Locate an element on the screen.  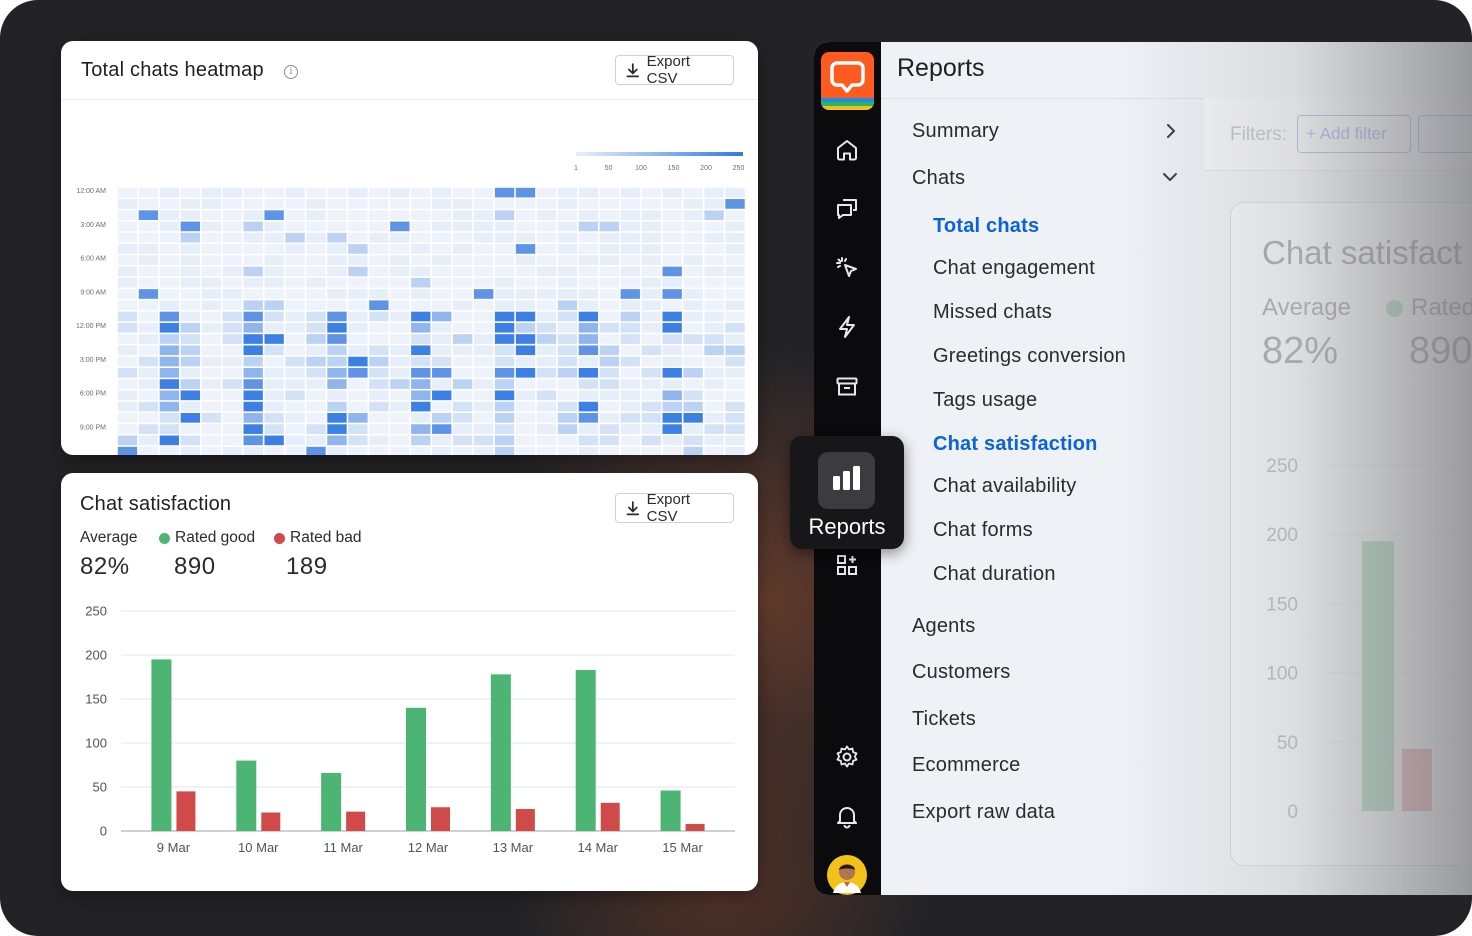
traffic-icon is located at coordinates (847, 268).